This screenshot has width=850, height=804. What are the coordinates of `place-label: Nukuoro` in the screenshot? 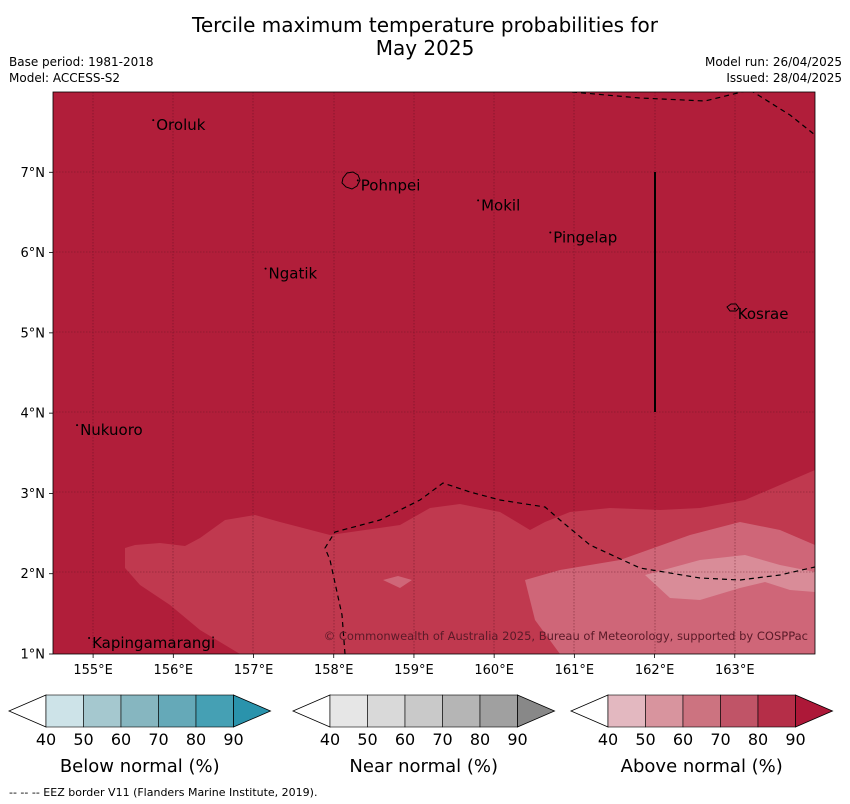 It's located at (111, 430).